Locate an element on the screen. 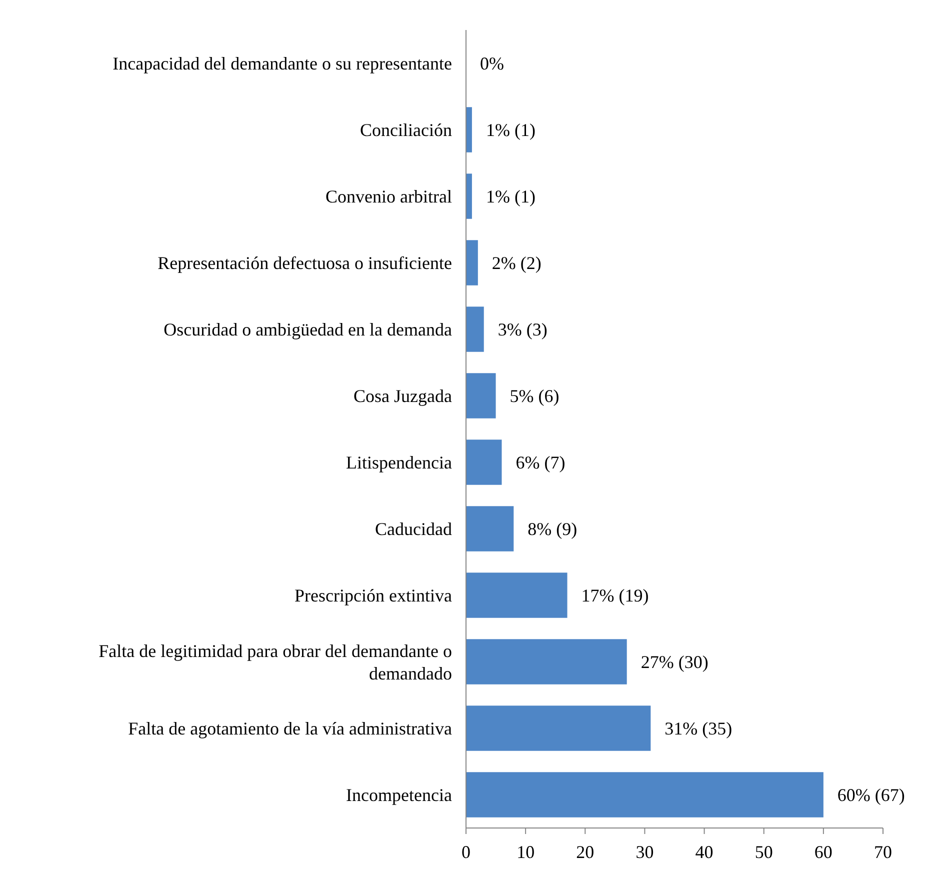 The height and width of the screenshot is (878, 943). y-tick-label: Conciliación is located at coordinates (406, 130).